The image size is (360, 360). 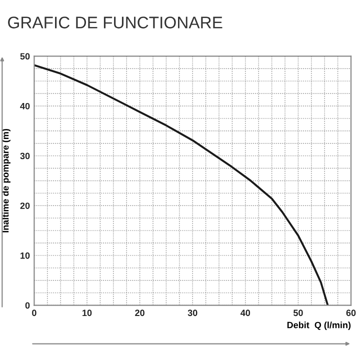 I want to click on y-tick-label: 20, so click(x=25, y=205).